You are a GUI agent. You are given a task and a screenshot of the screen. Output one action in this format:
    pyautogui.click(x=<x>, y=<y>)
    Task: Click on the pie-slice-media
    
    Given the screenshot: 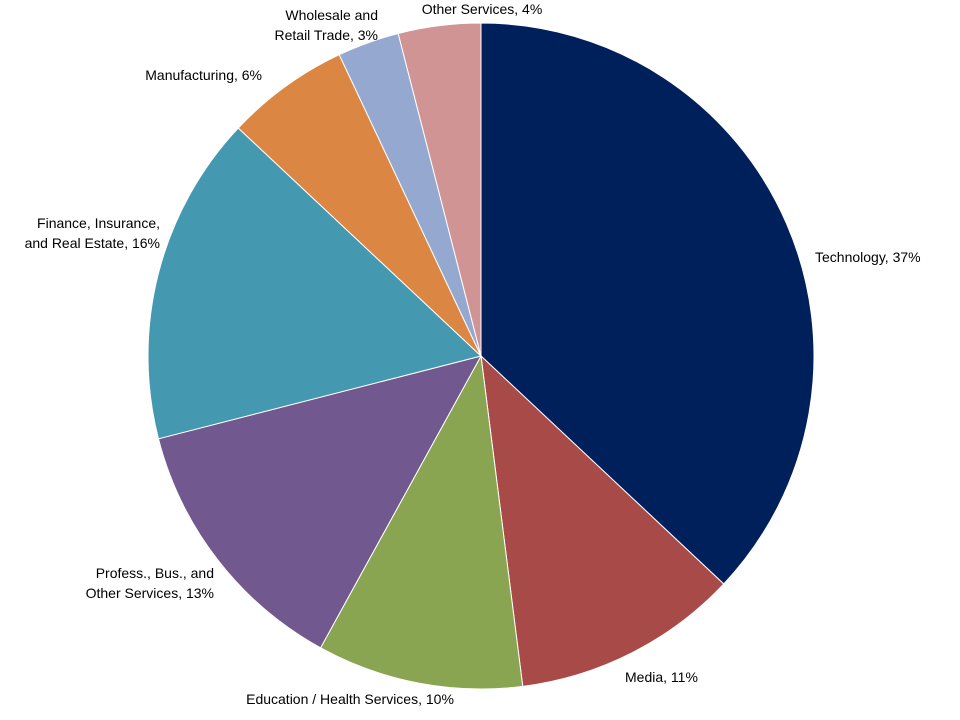 What is the action you would take?
    pyautogui.click(x=602, y=520)
    